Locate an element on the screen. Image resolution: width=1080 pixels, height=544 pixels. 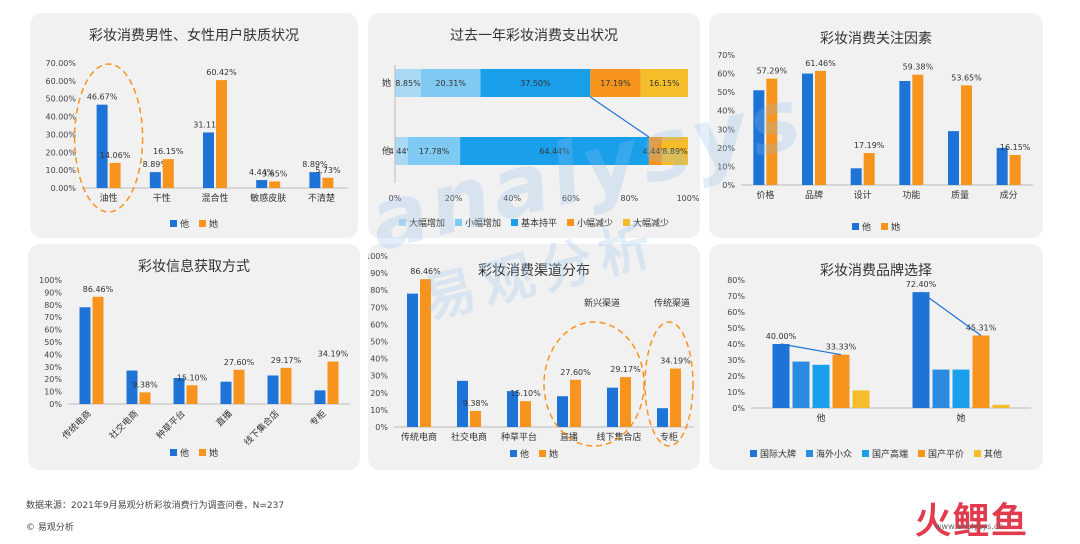
data-label: 16.15% is located at coordinates (1015, 147).